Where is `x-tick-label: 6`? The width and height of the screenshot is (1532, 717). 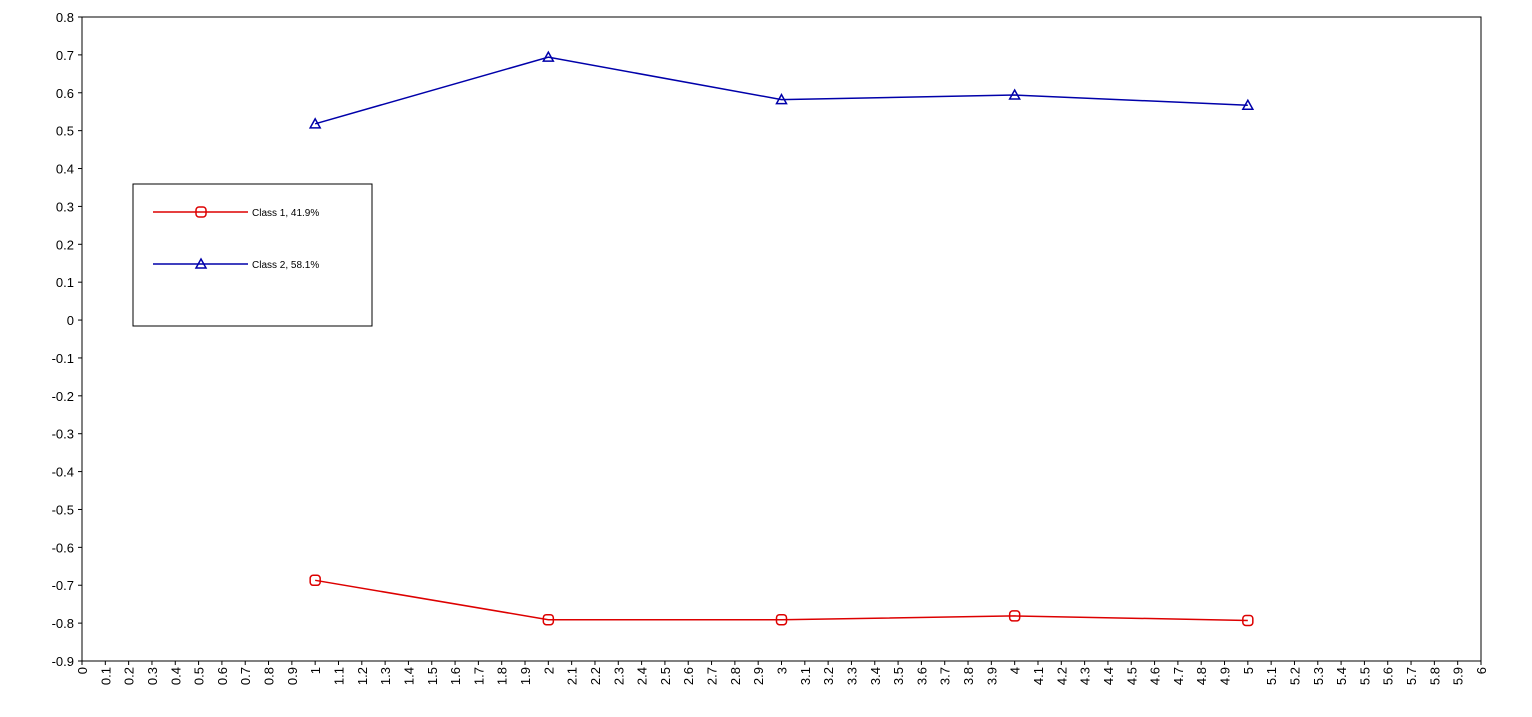
x-tick-label: 6 is located at coordinates (1481, 670).